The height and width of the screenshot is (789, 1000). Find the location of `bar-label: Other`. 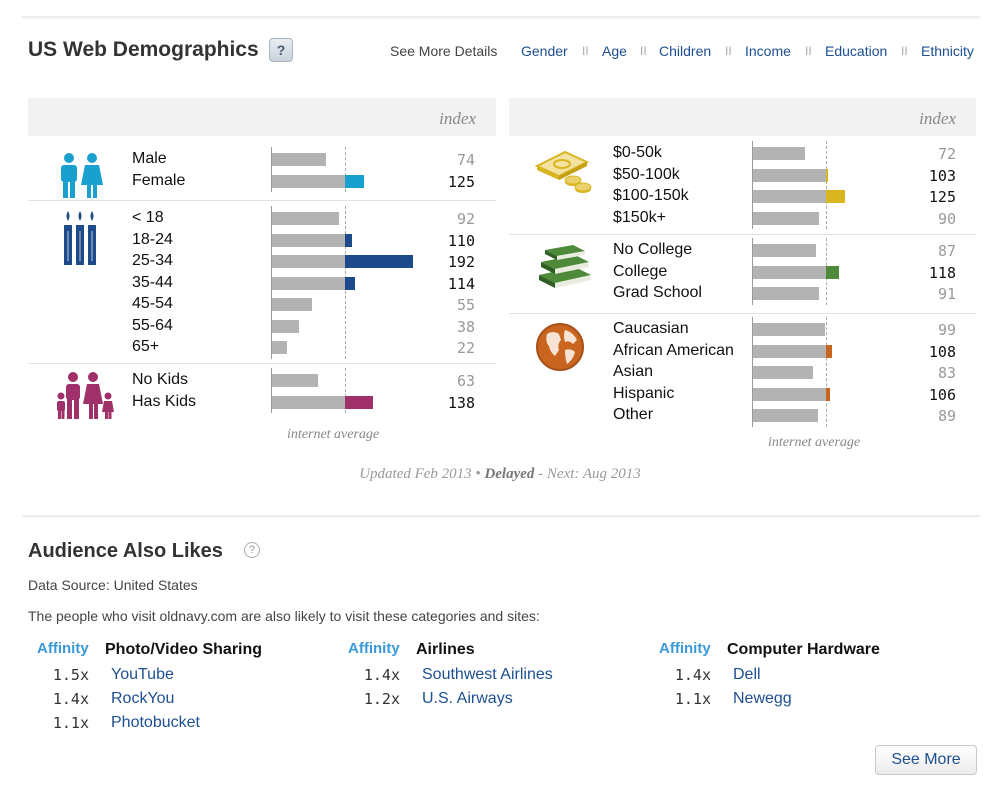

bar-label: Other is located at coordinates (633, 414).